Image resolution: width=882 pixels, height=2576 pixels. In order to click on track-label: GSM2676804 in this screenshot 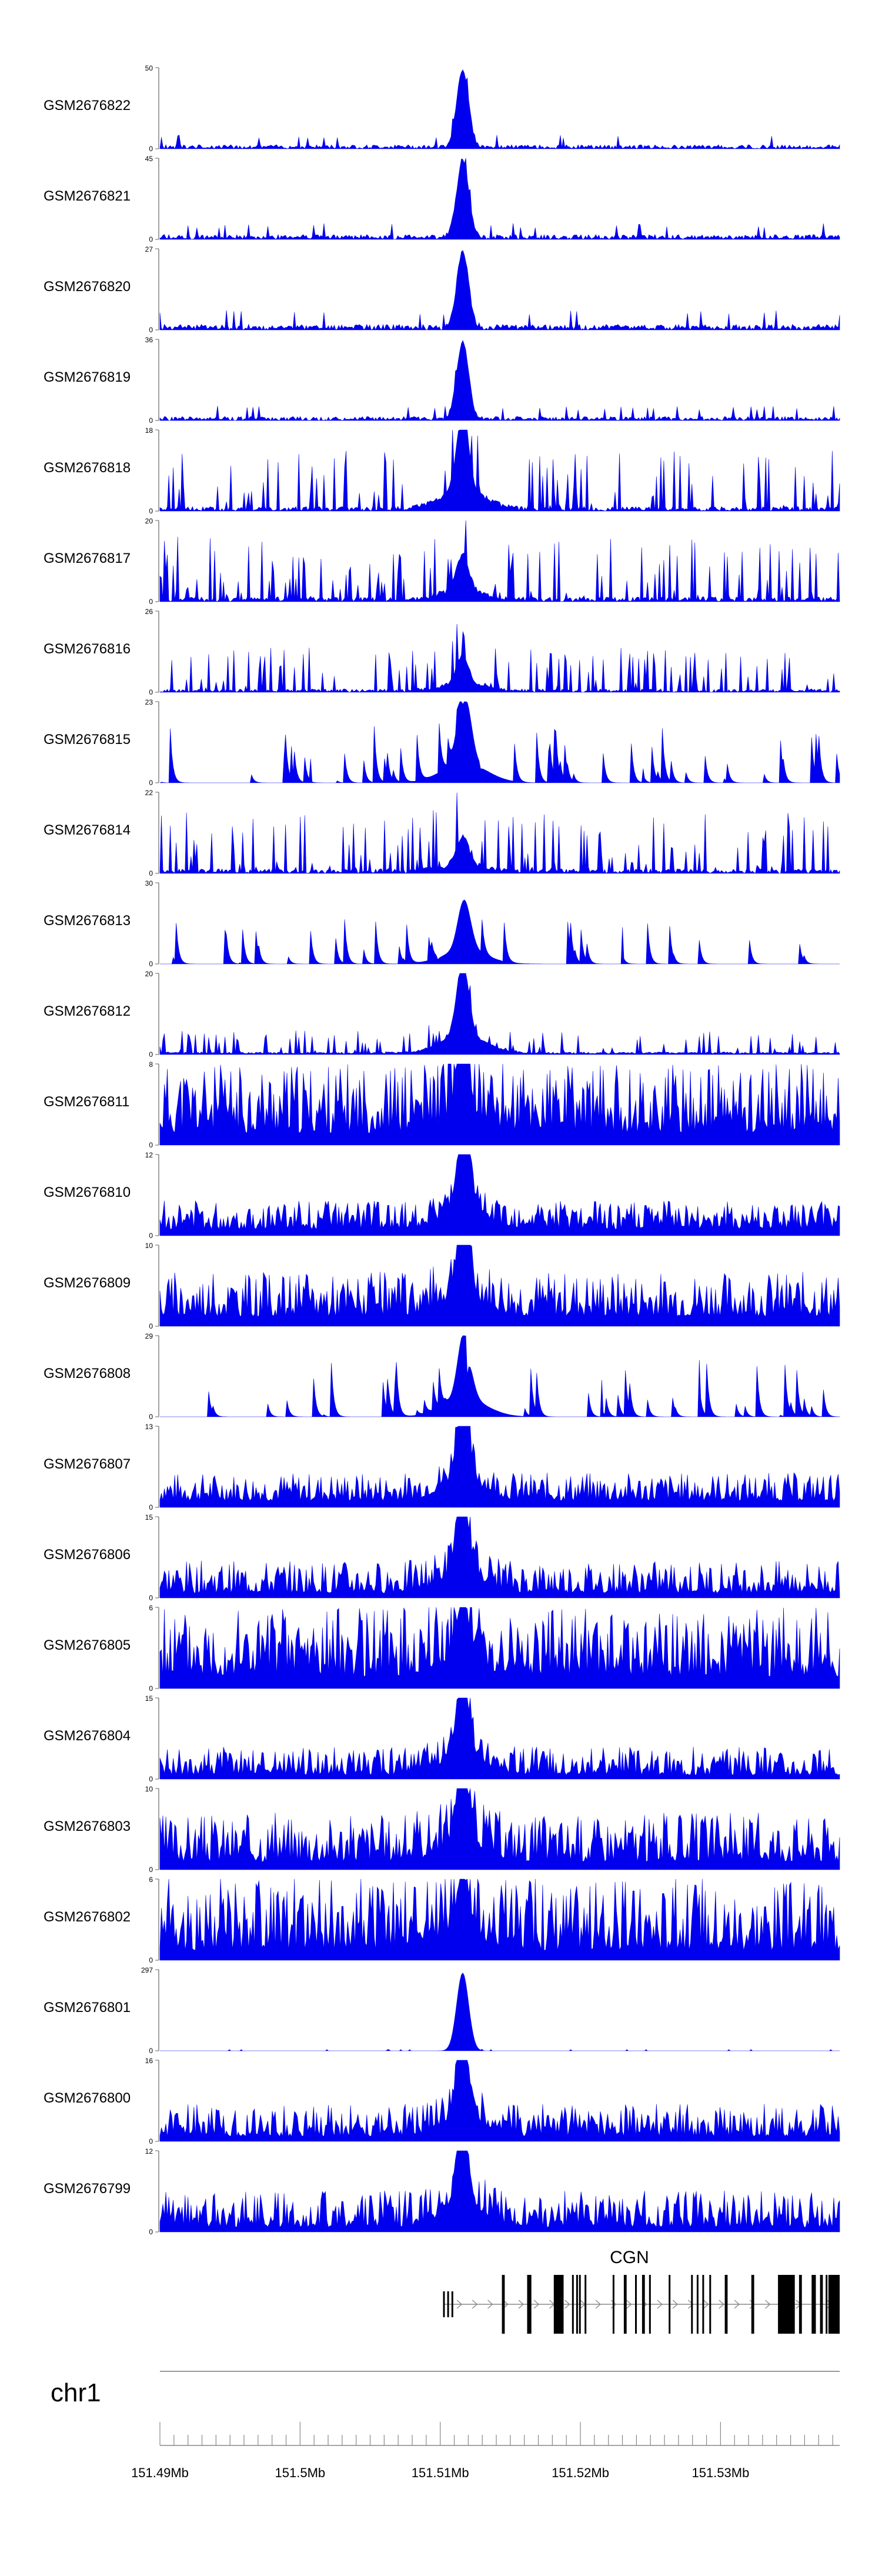, I will do `click(87, 1736)`.